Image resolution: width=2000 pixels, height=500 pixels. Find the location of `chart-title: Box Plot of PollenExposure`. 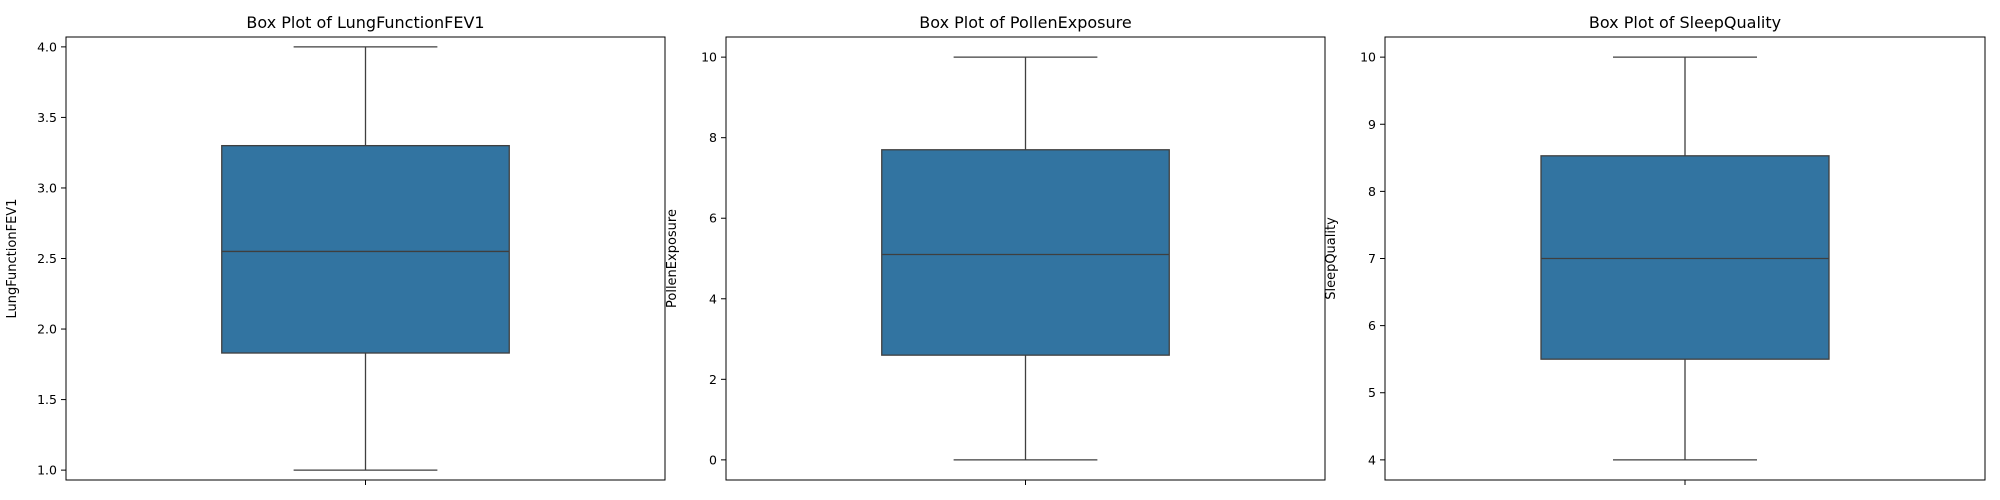

chart-title: Box Plot of PollenExposure is located at coordinates (1025, 22).